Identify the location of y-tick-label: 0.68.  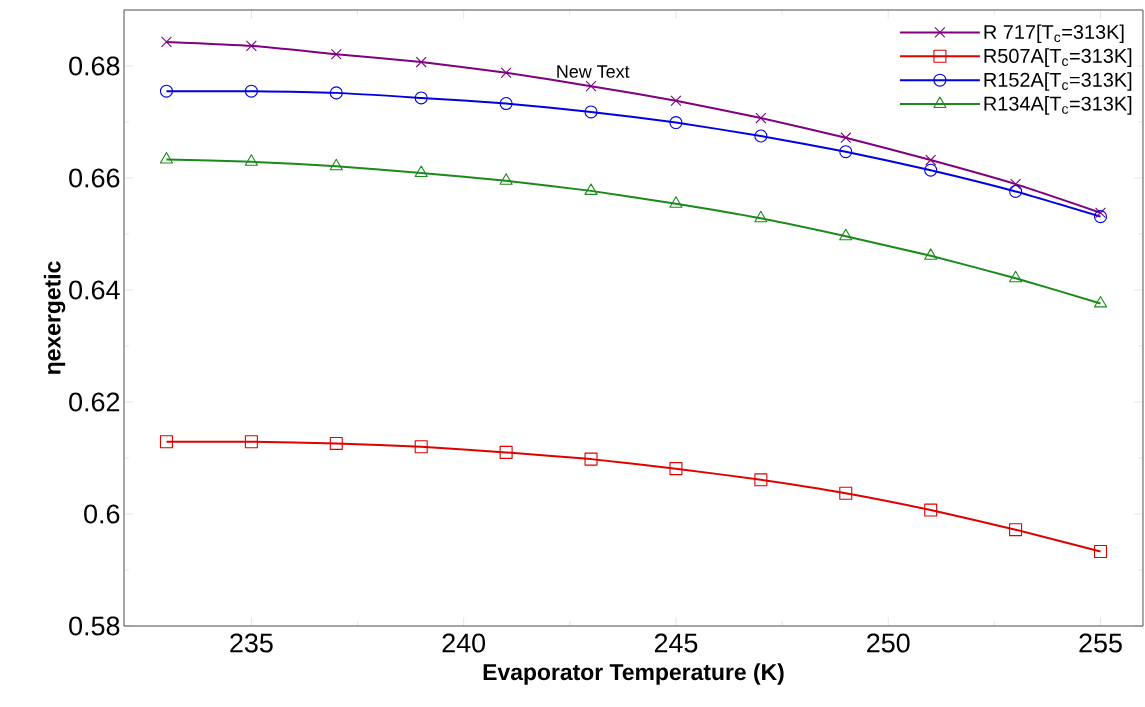
(94, 66).